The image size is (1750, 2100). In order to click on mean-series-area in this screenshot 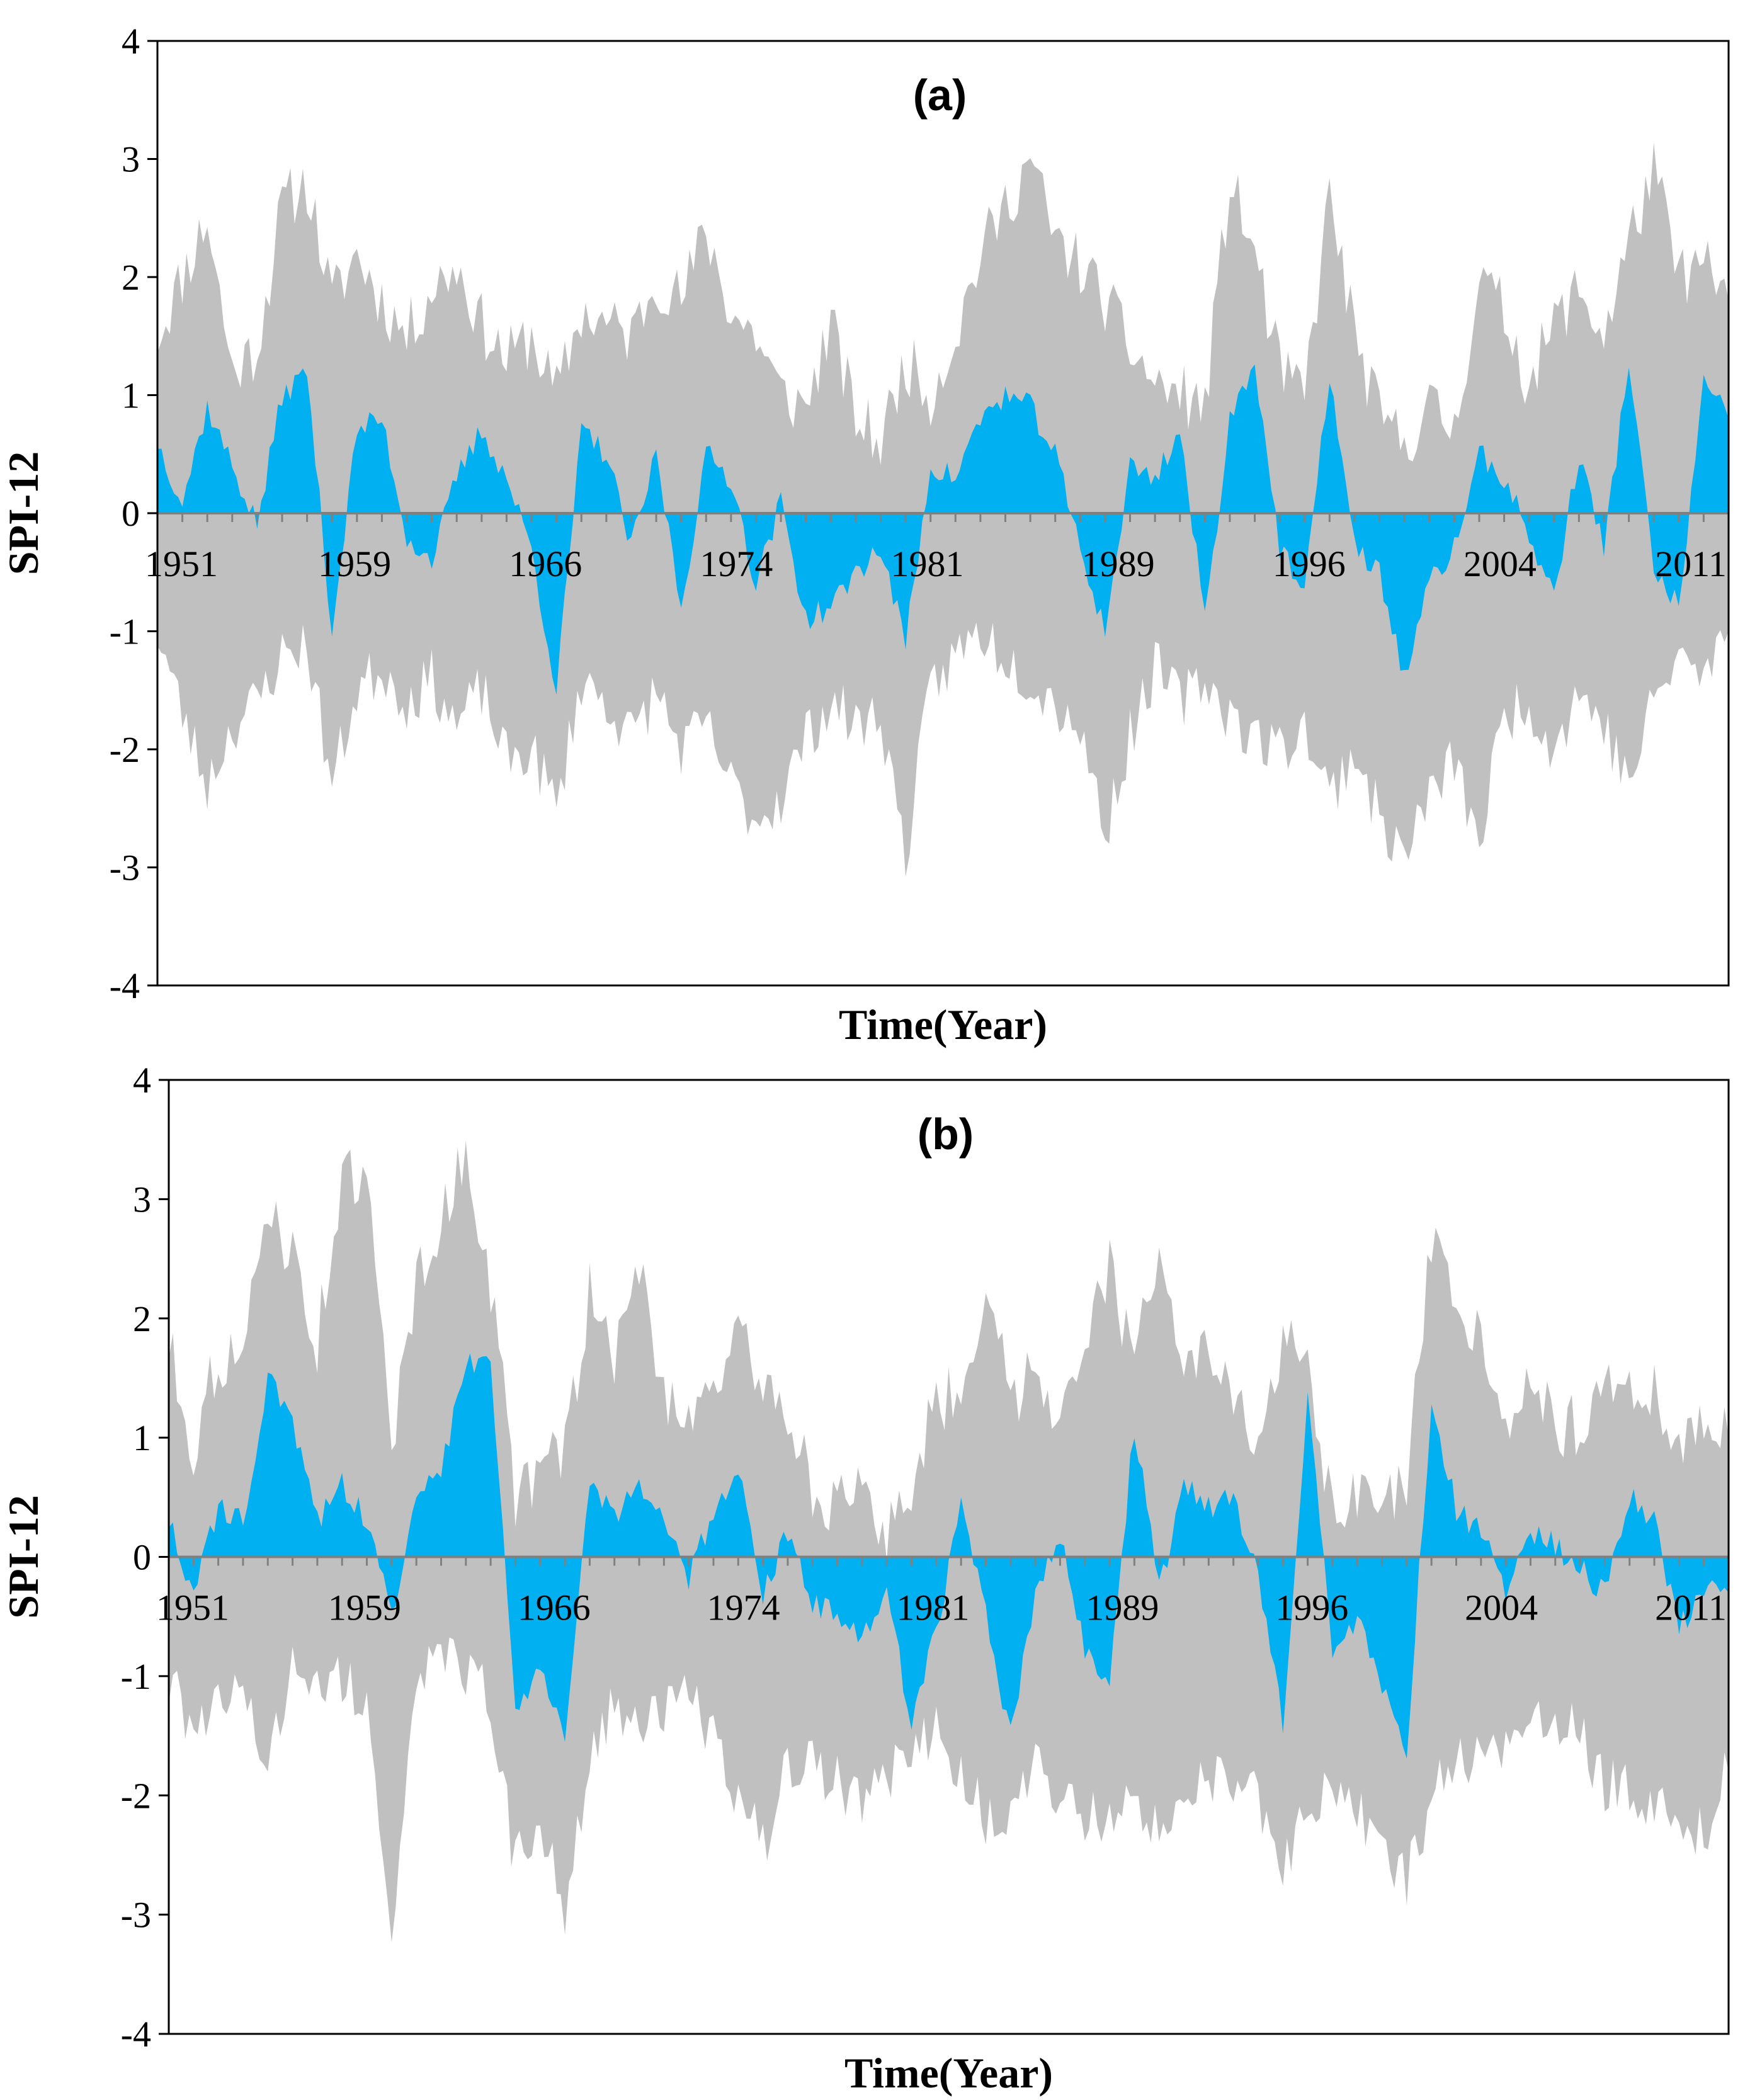, I will do `click(943, 529)`.